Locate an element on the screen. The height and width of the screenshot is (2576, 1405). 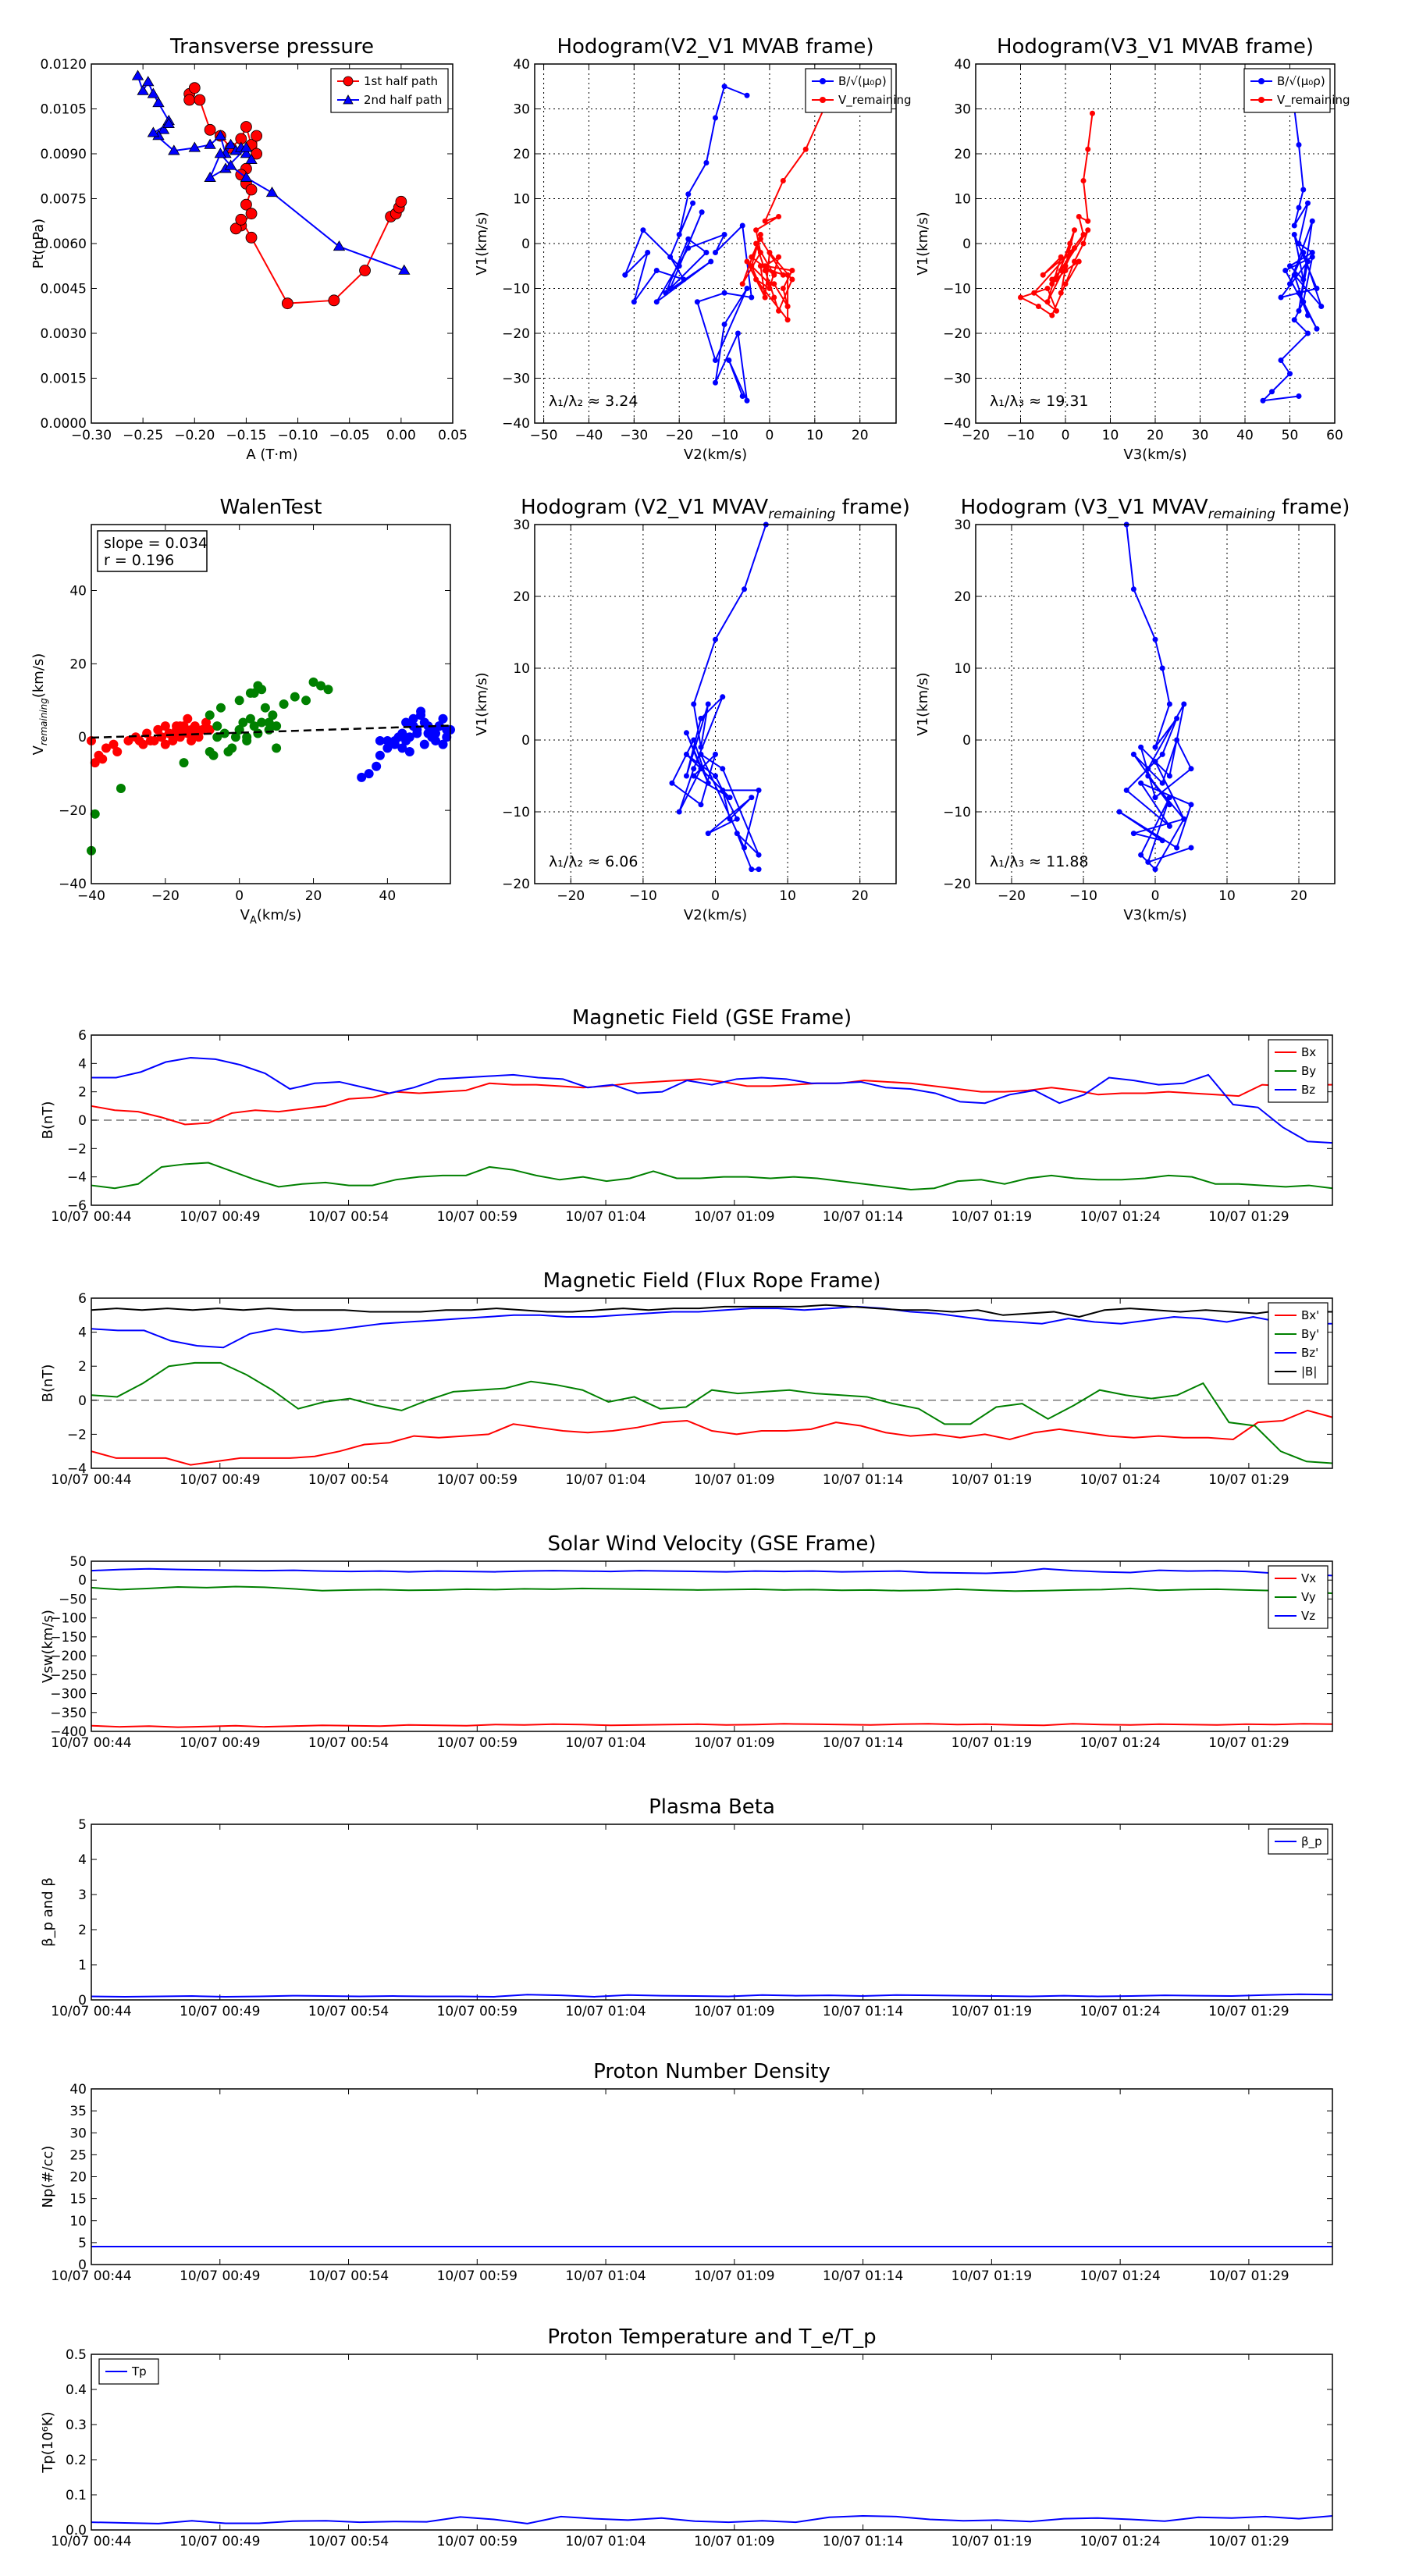
x-tick-label: 10/07 01:29 is located at coordinates (1248, 2011).